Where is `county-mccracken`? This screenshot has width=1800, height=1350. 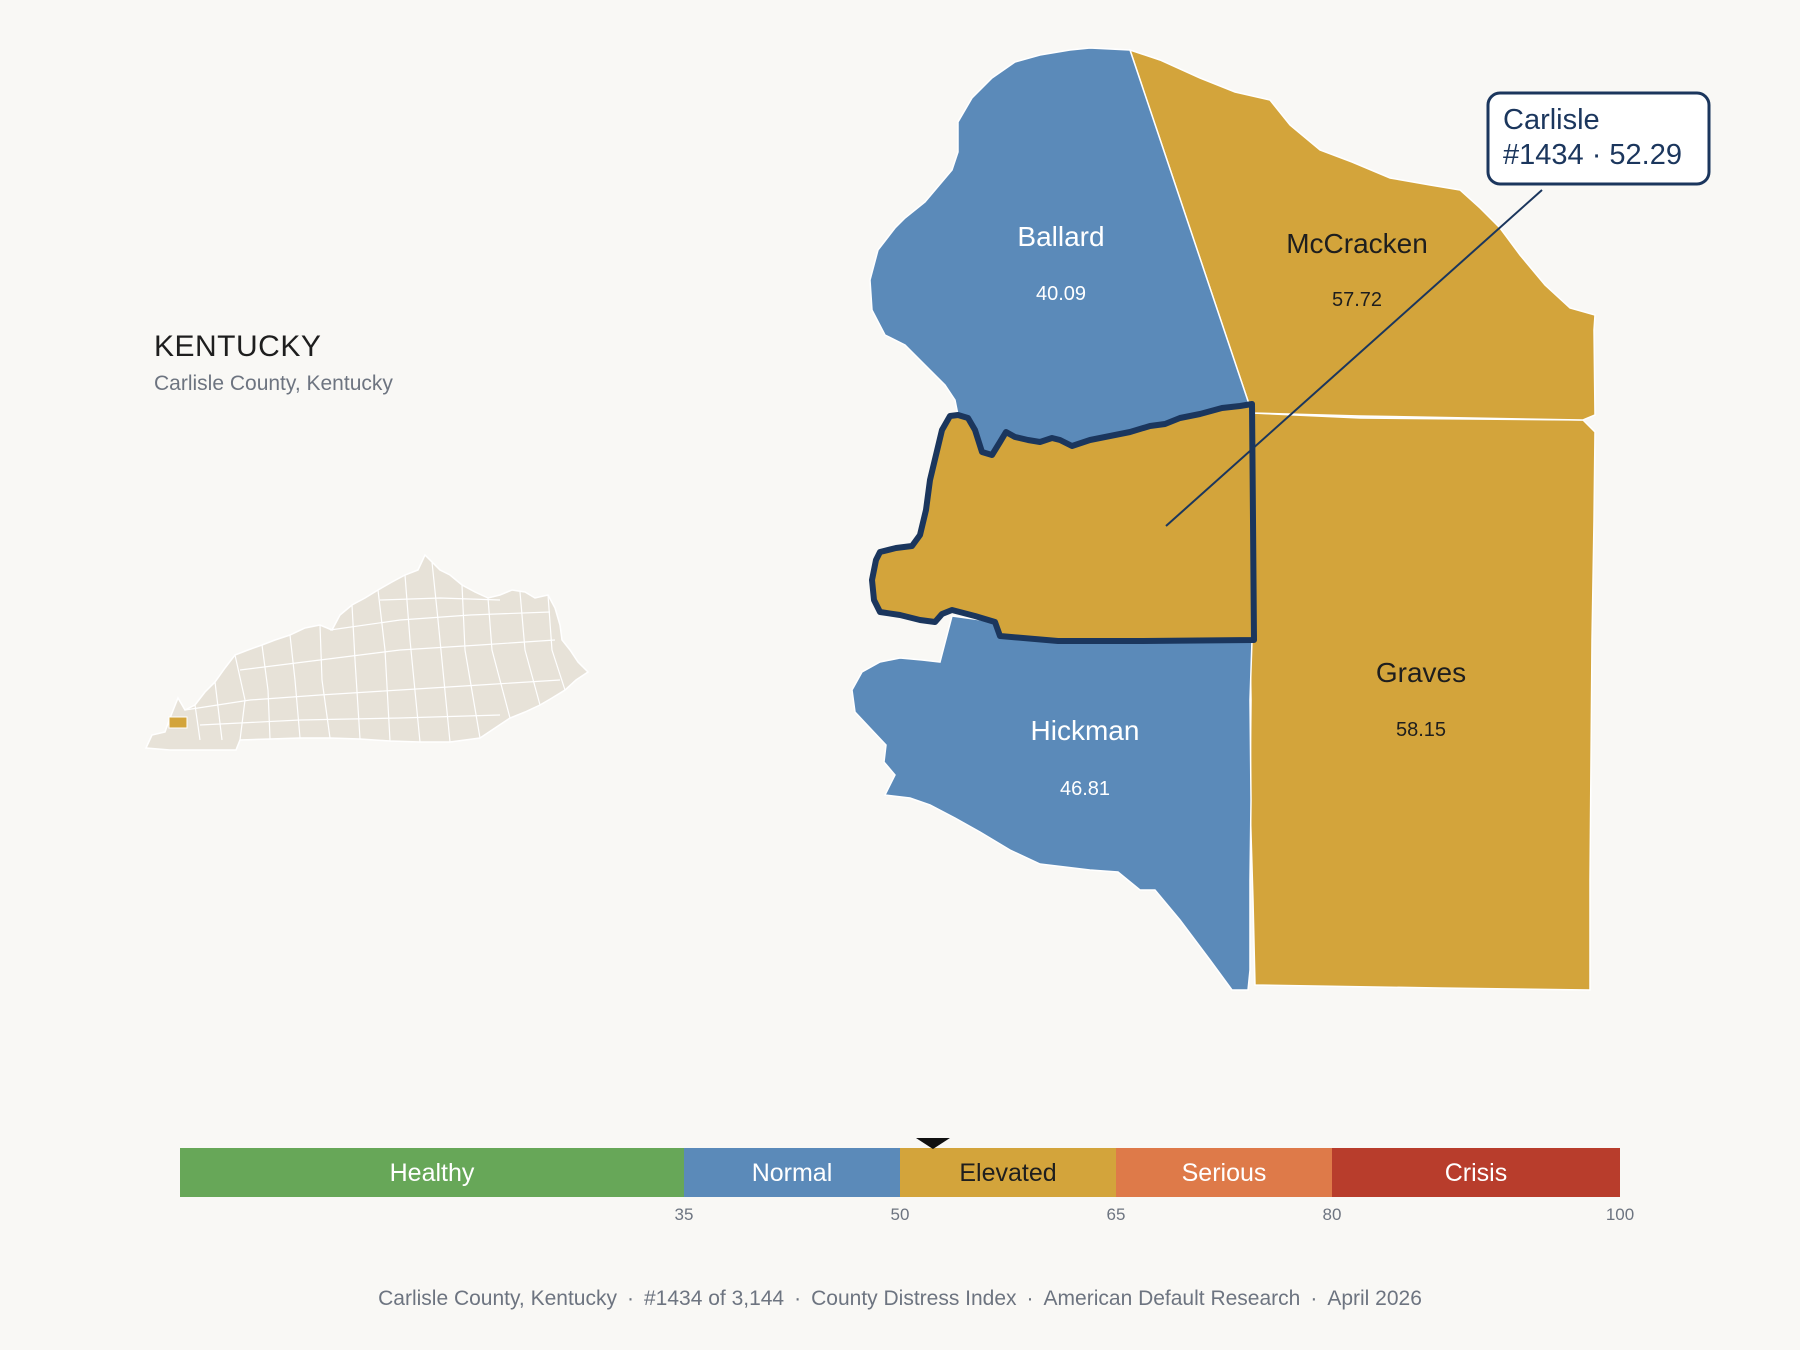
county-mccracken is located at coordinates (1362, 234).